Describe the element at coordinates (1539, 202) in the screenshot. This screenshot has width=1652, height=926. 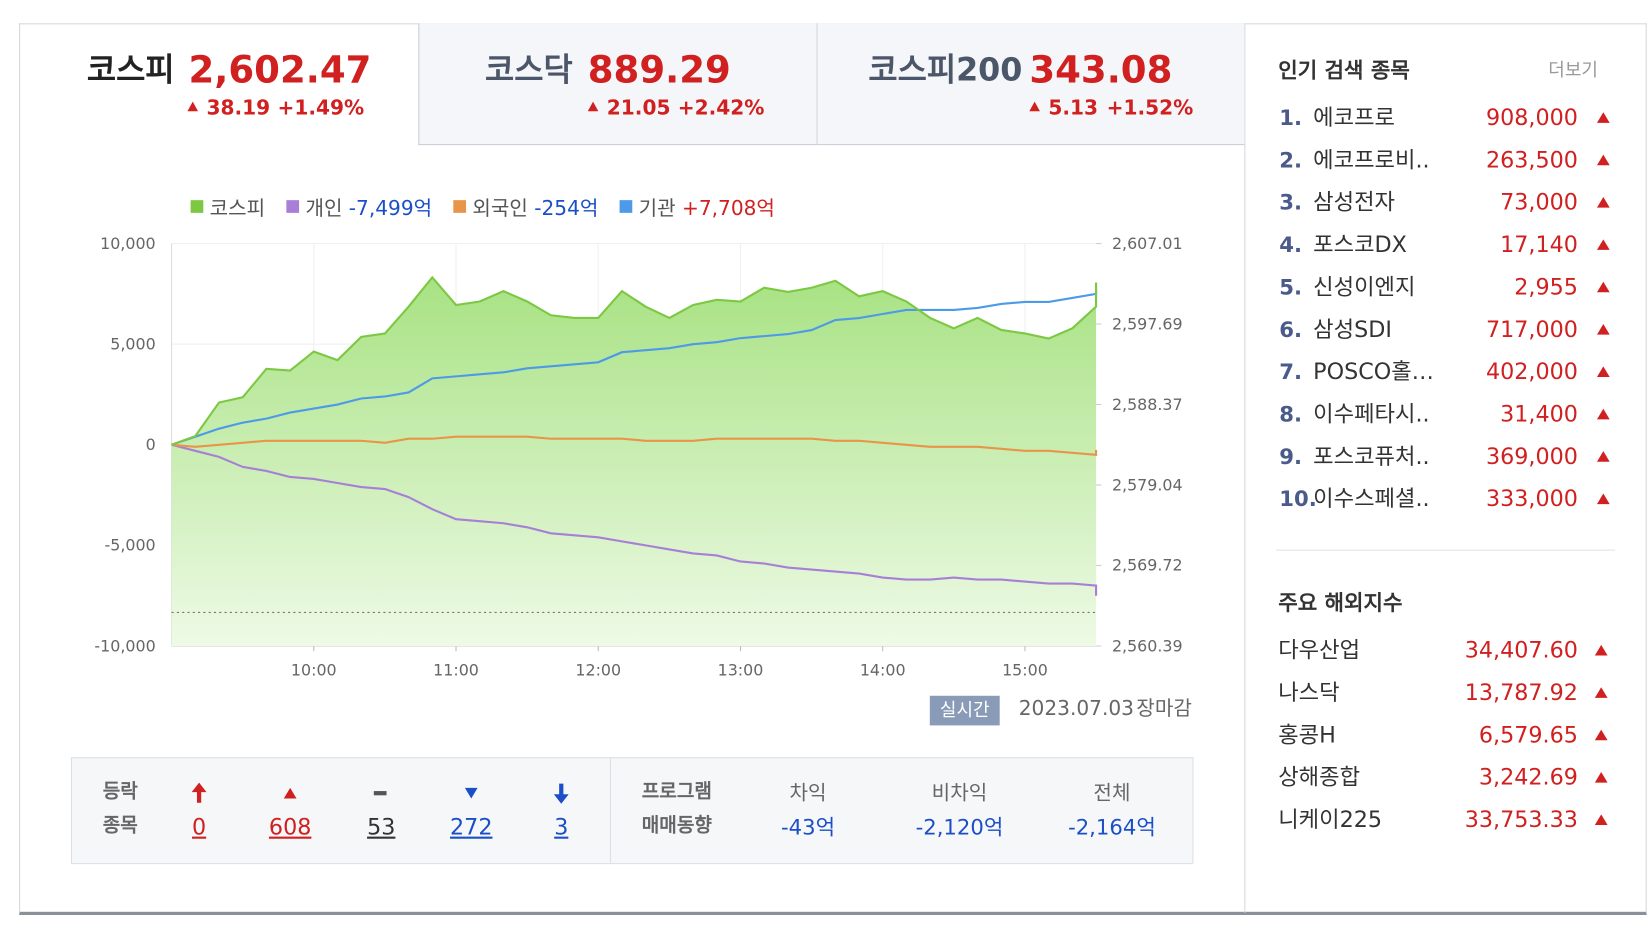
I see `stock-price: 73,000` at that location.